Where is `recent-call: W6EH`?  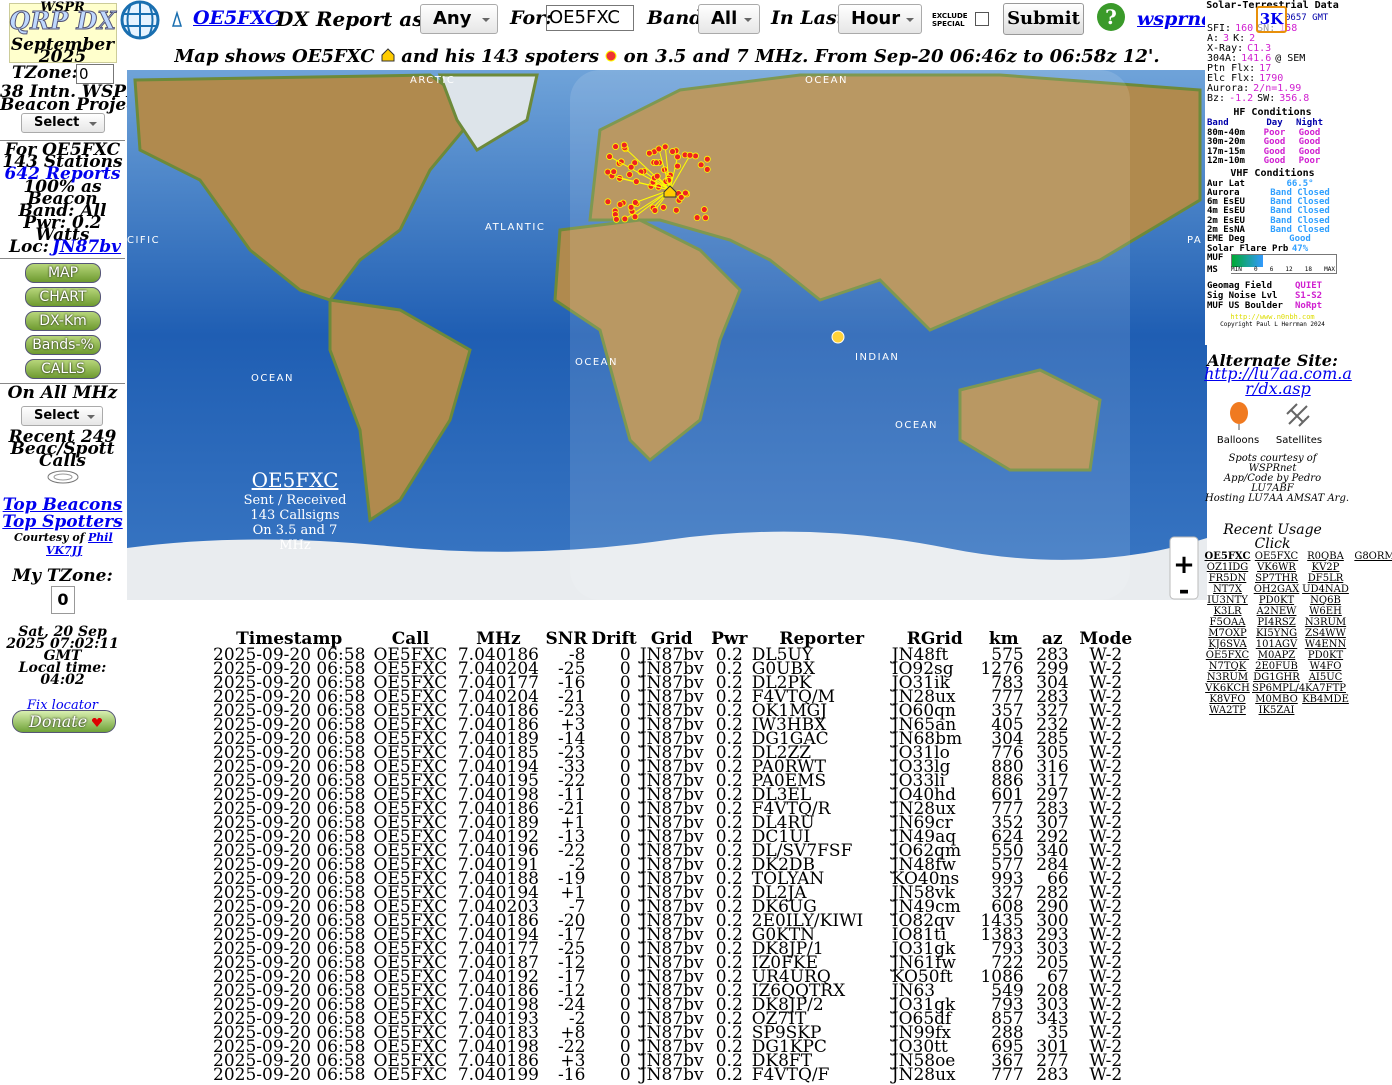
recent-call: W6EH is located at coordinates (1325, 611).